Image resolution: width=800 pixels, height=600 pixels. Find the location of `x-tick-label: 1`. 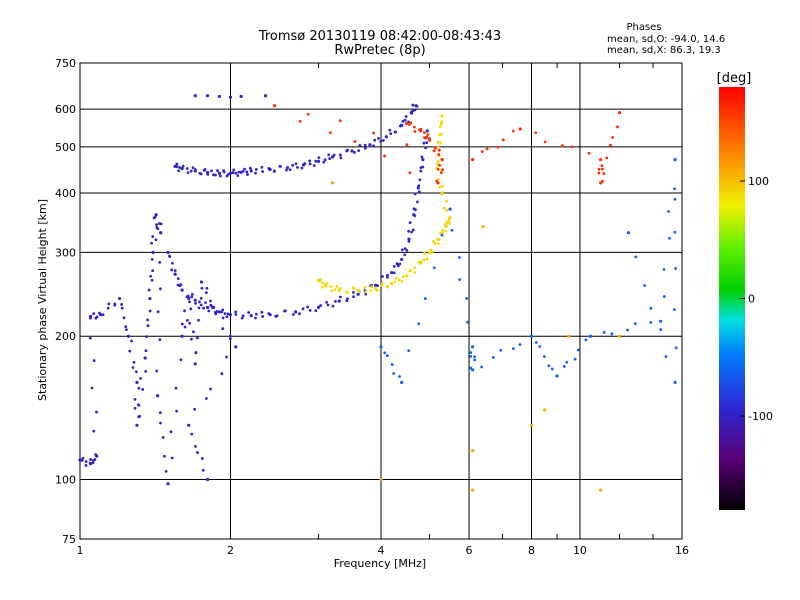

x-tick-label: 1 is located at coordinates (80, 550).